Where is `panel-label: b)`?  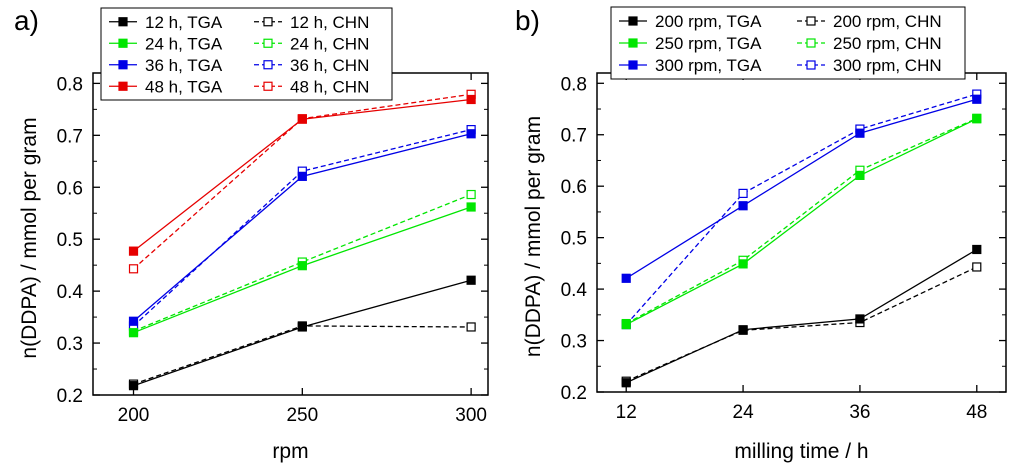 panel-label: b) is located at coordinates (527, 20).